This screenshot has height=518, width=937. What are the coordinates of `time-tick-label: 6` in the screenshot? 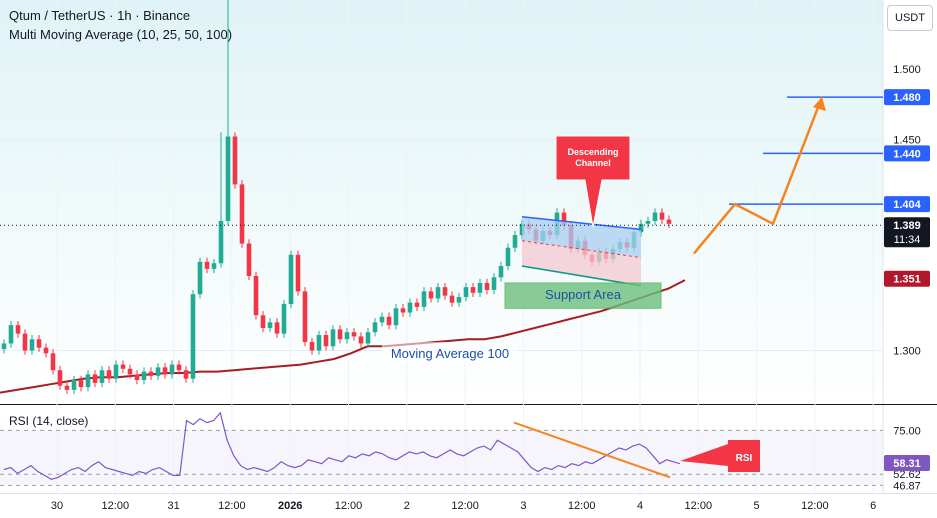 It's located at (873, 506).